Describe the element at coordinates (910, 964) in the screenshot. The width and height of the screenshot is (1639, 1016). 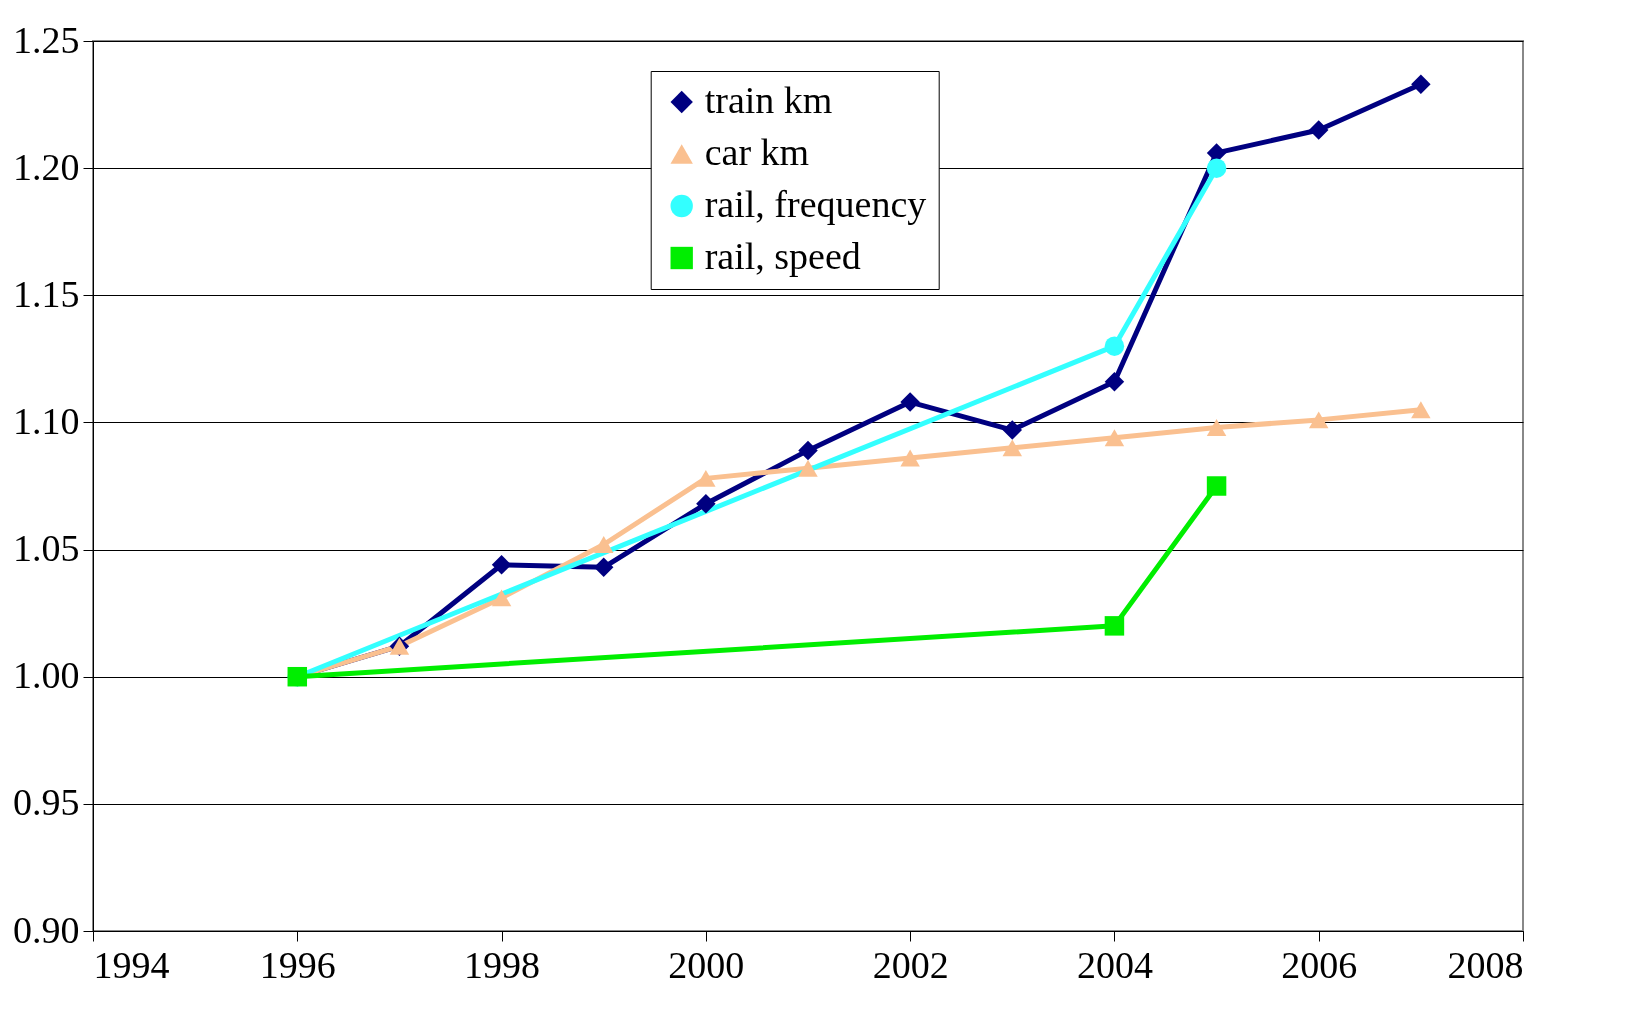
I see `x-tick-label: 2002` at that location.